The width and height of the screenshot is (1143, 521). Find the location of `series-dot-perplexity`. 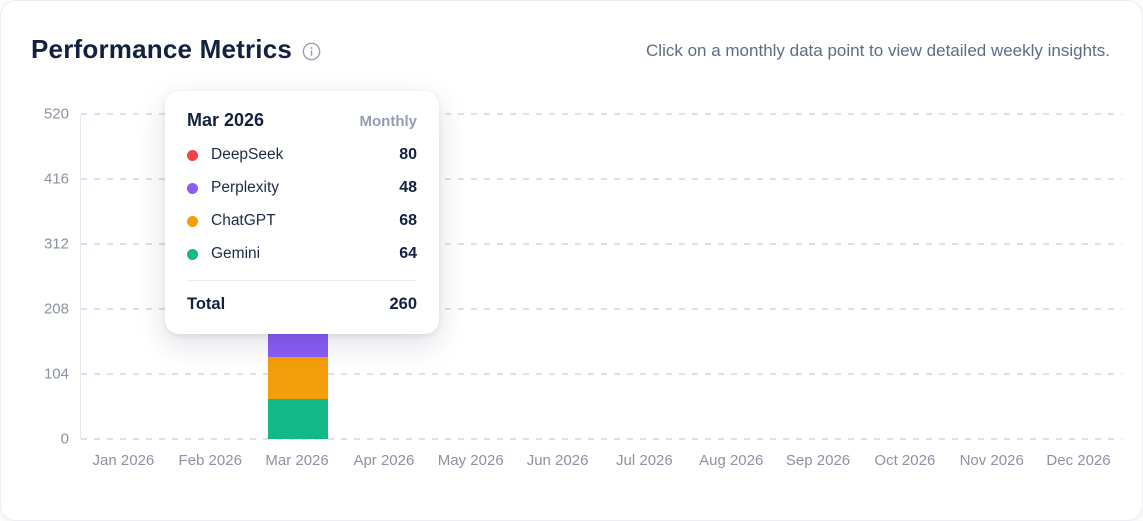

series-dot-perplexity is located at coordinates (192, 188).